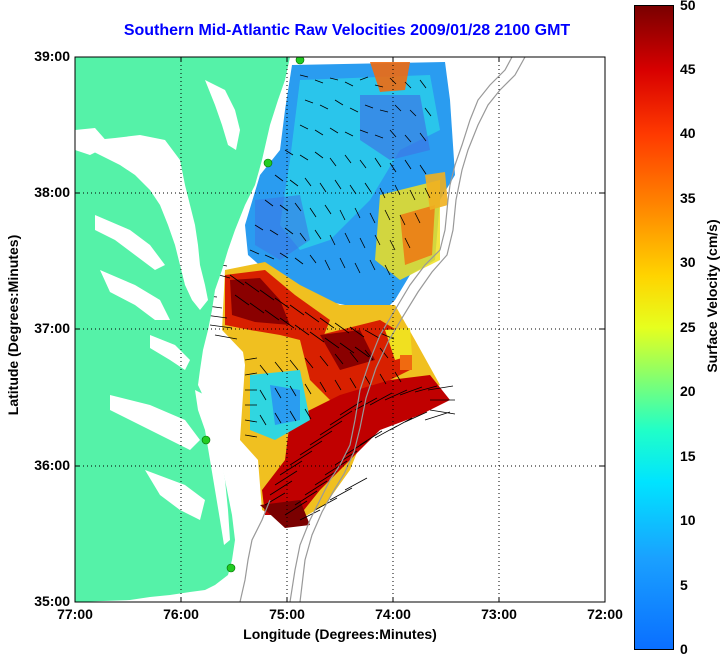  I want to click on lon-tick-label: 77:00, so click(75, 614).